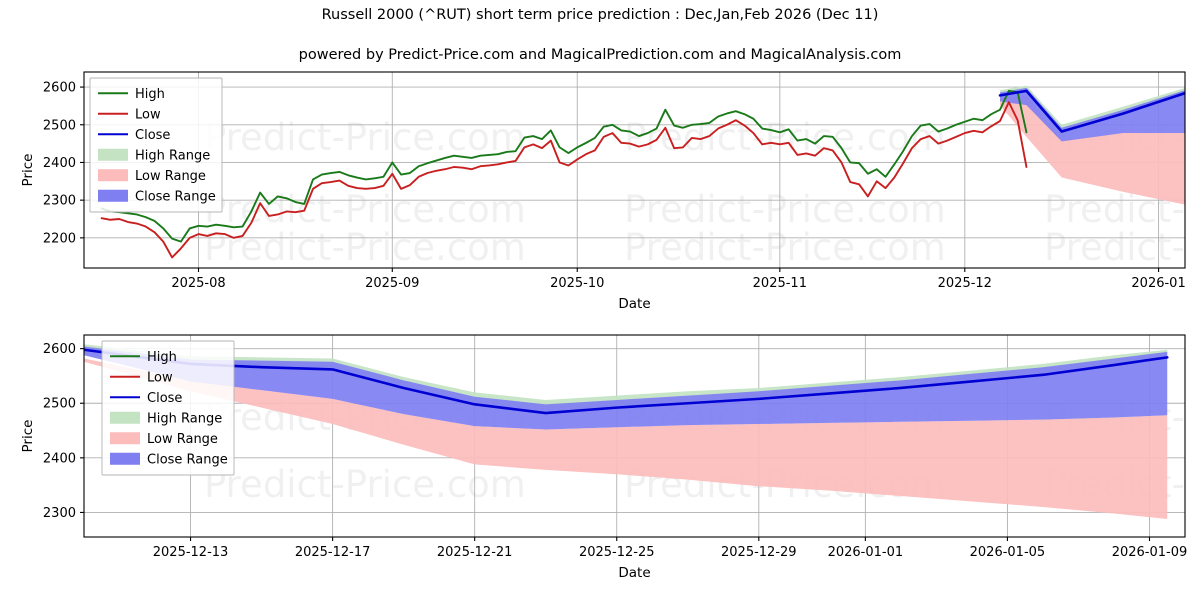 Image resolution: width=1200 pixels, height=600 pixels. I want to click on x-tick-label: 2025-10, so click(577, 283).